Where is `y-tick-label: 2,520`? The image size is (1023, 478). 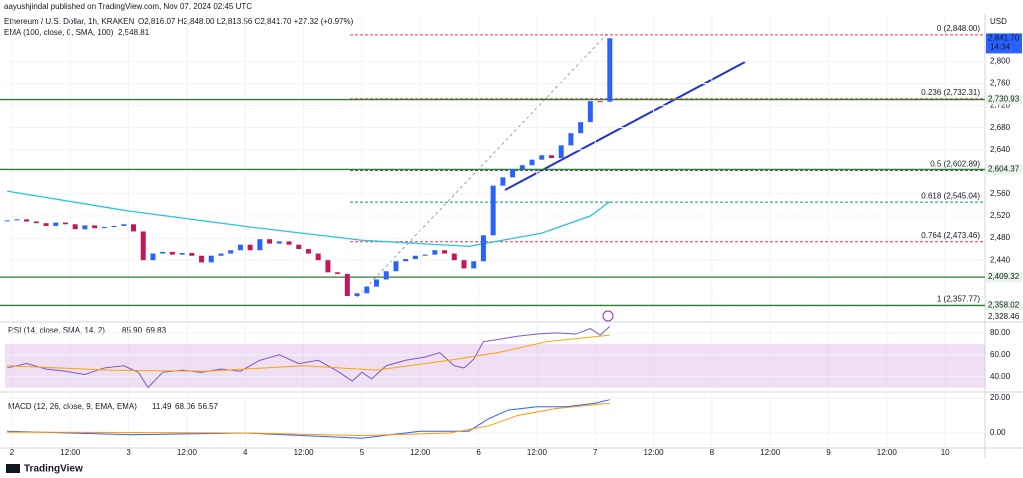
y-tick-label: 2,520 is located at coordinates (1000, 215).